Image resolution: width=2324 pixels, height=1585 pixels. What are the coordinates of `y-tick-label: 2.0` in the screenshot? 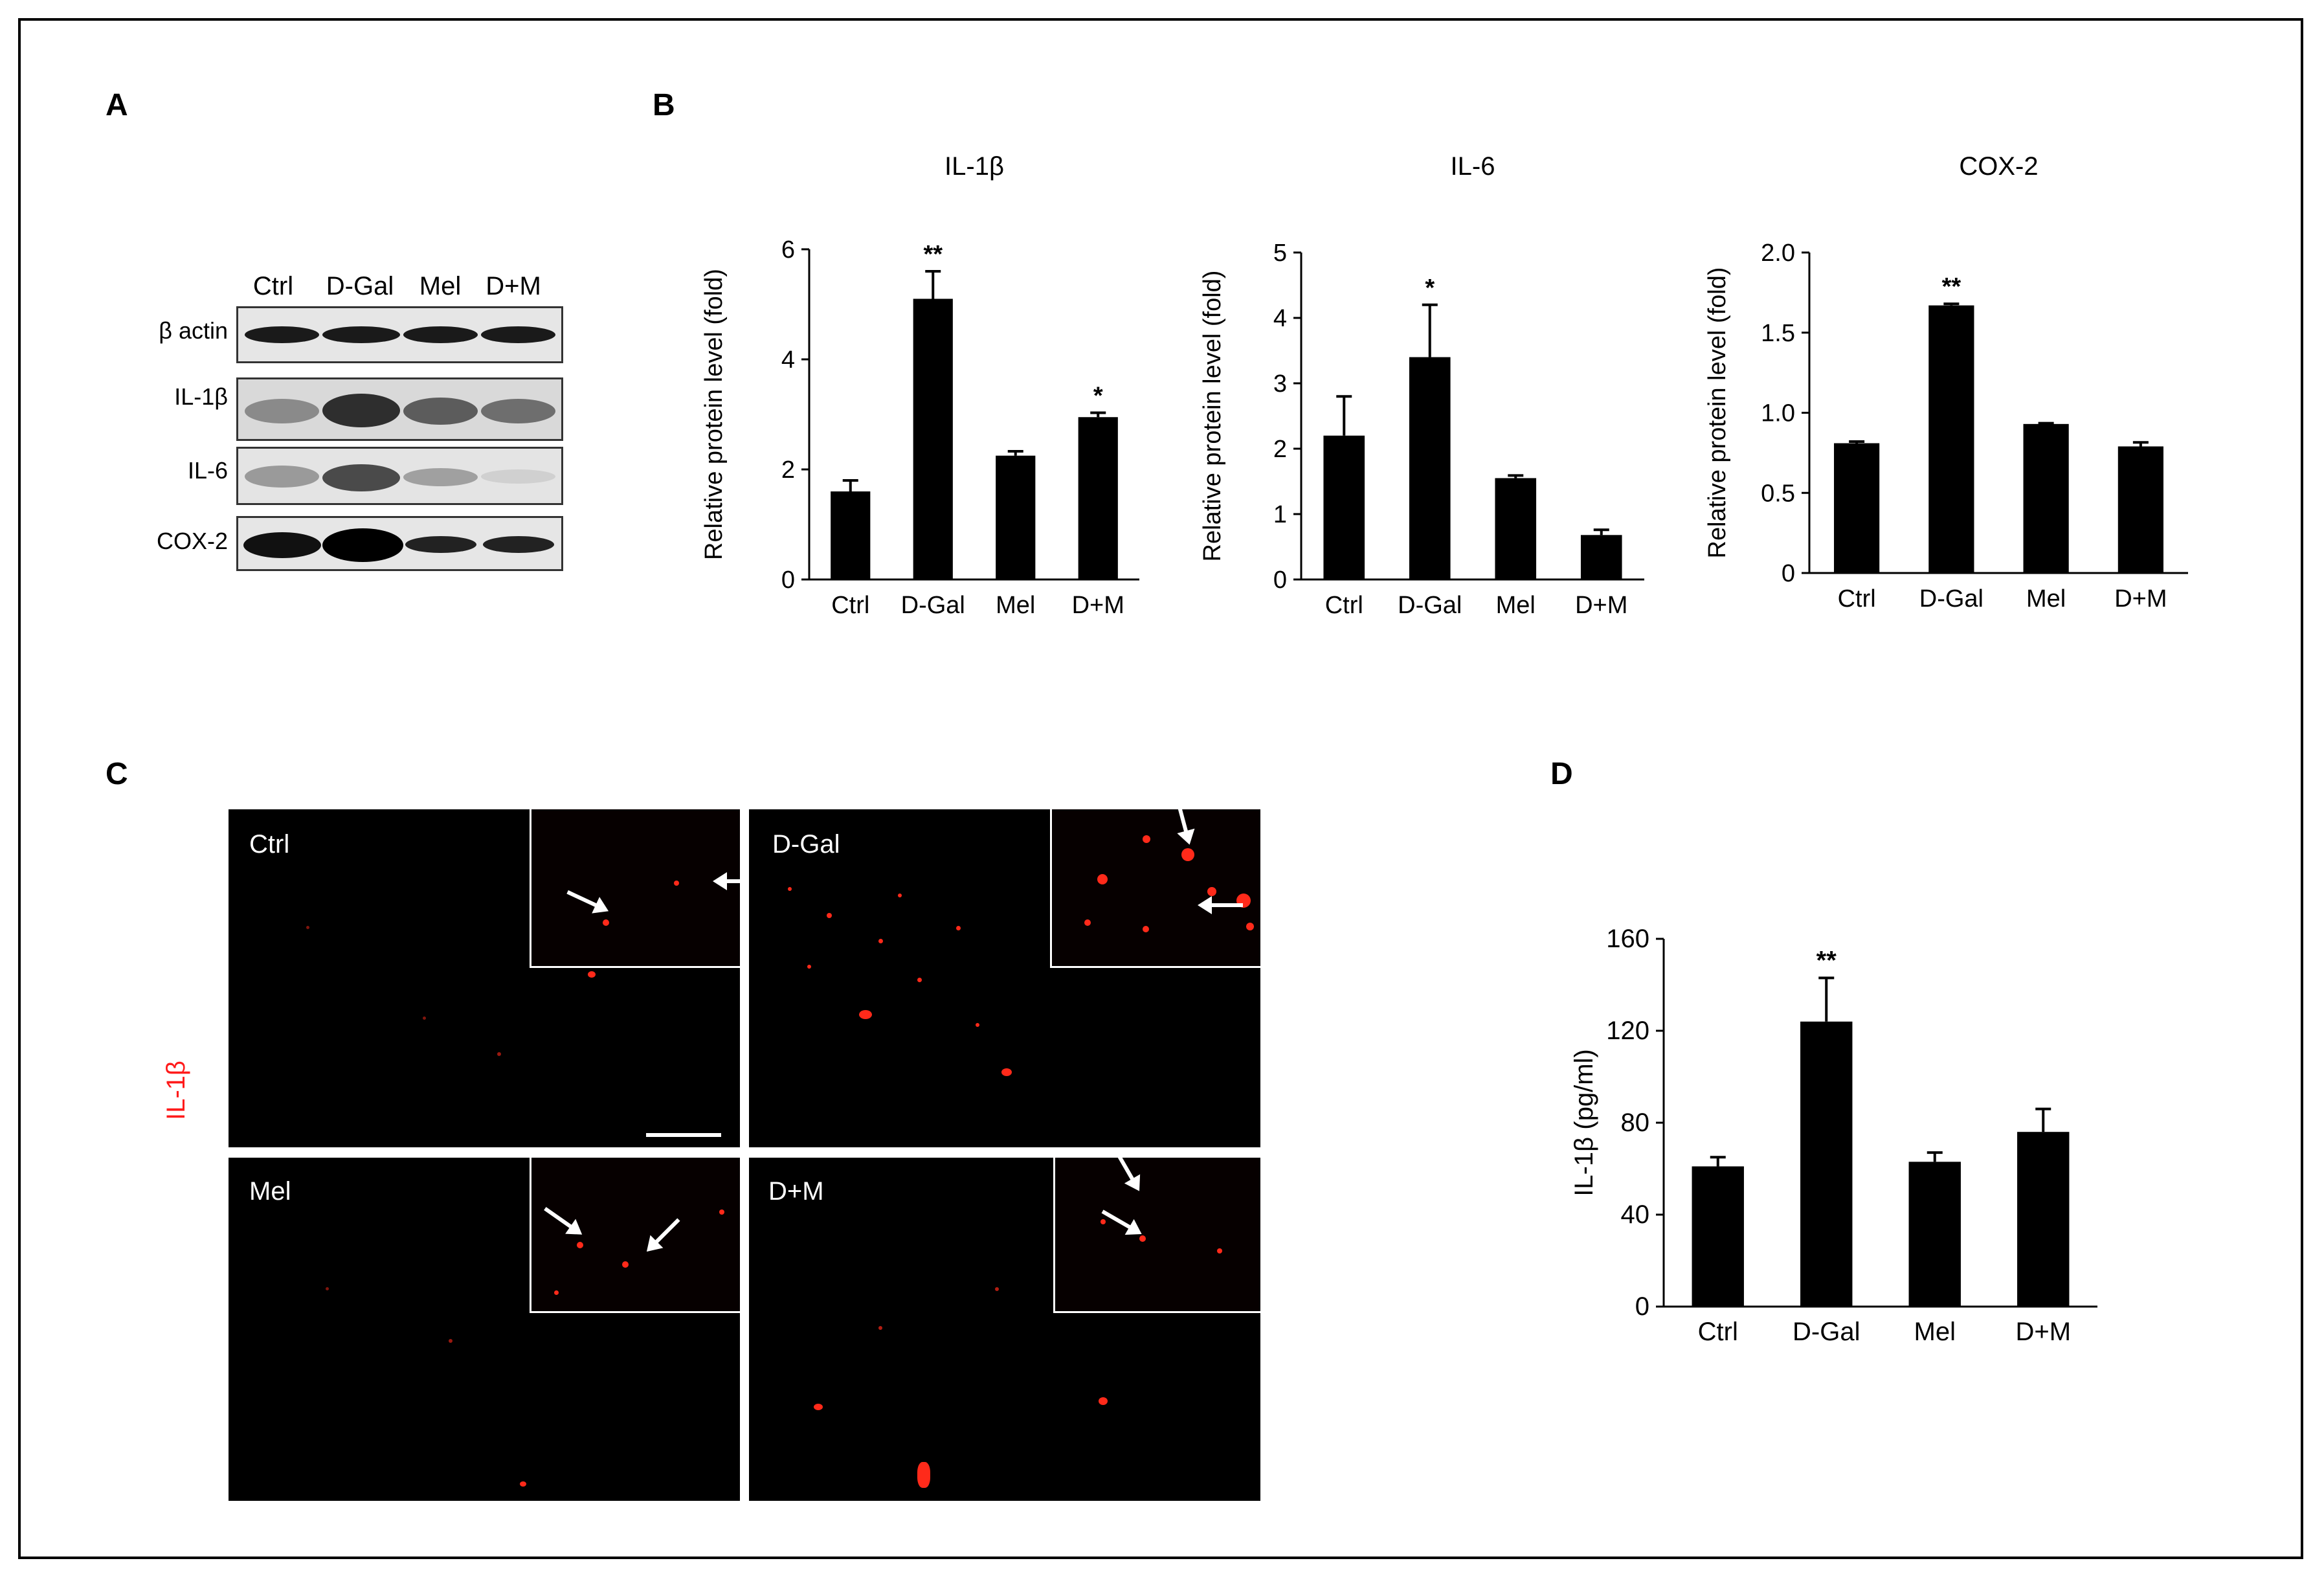 It's located at (1778, 254).